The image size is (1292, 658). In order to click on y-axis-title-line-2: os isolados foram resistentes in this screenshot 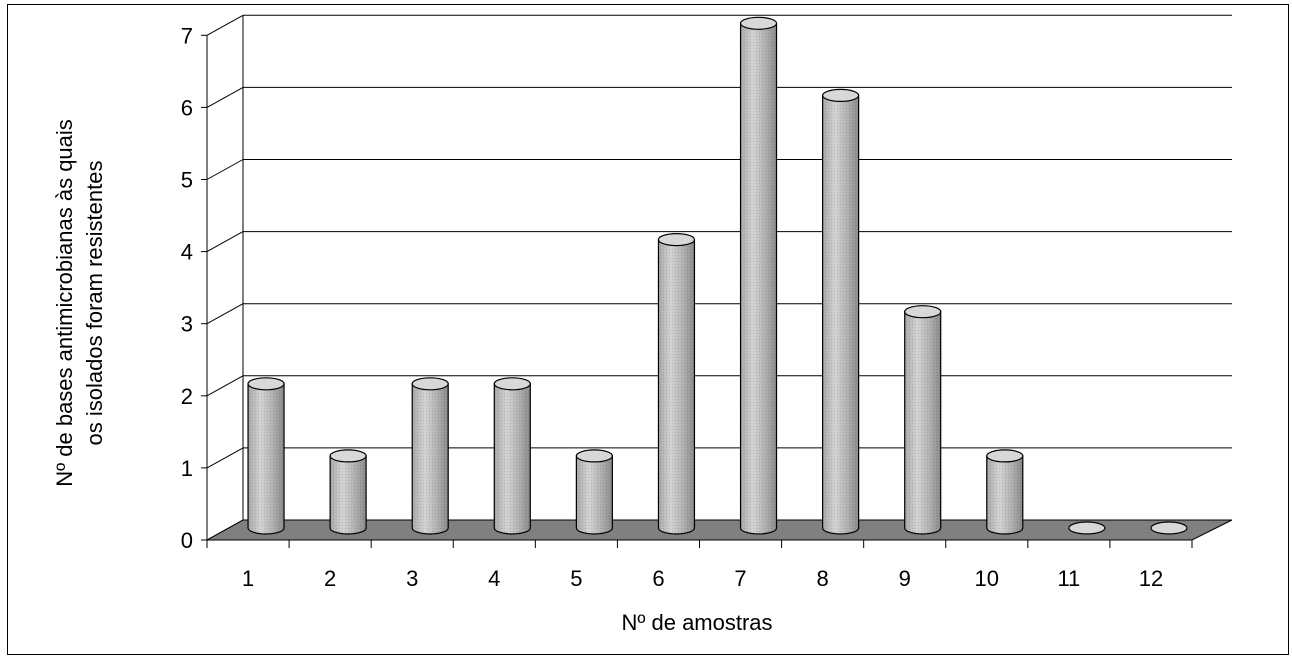, I will do `click(94, 303)`.